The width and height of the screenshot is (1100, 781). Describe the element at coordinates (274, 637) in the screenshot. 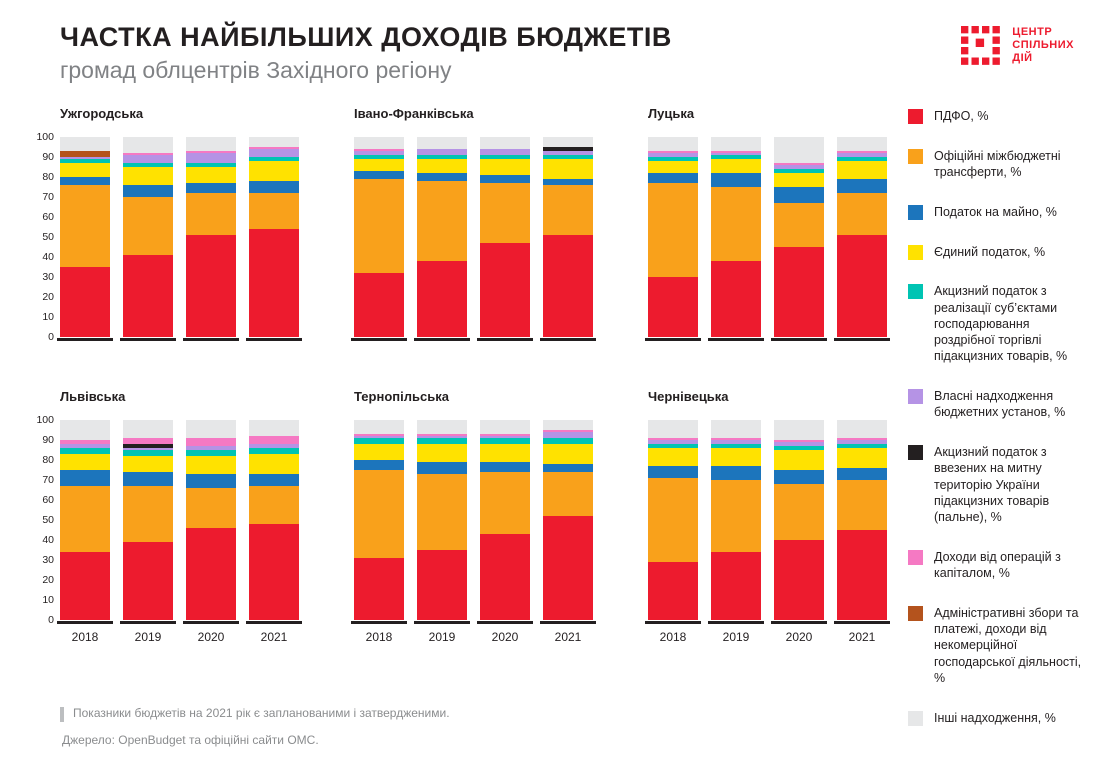

I see `x-axis-year-label: 2021` at that location.